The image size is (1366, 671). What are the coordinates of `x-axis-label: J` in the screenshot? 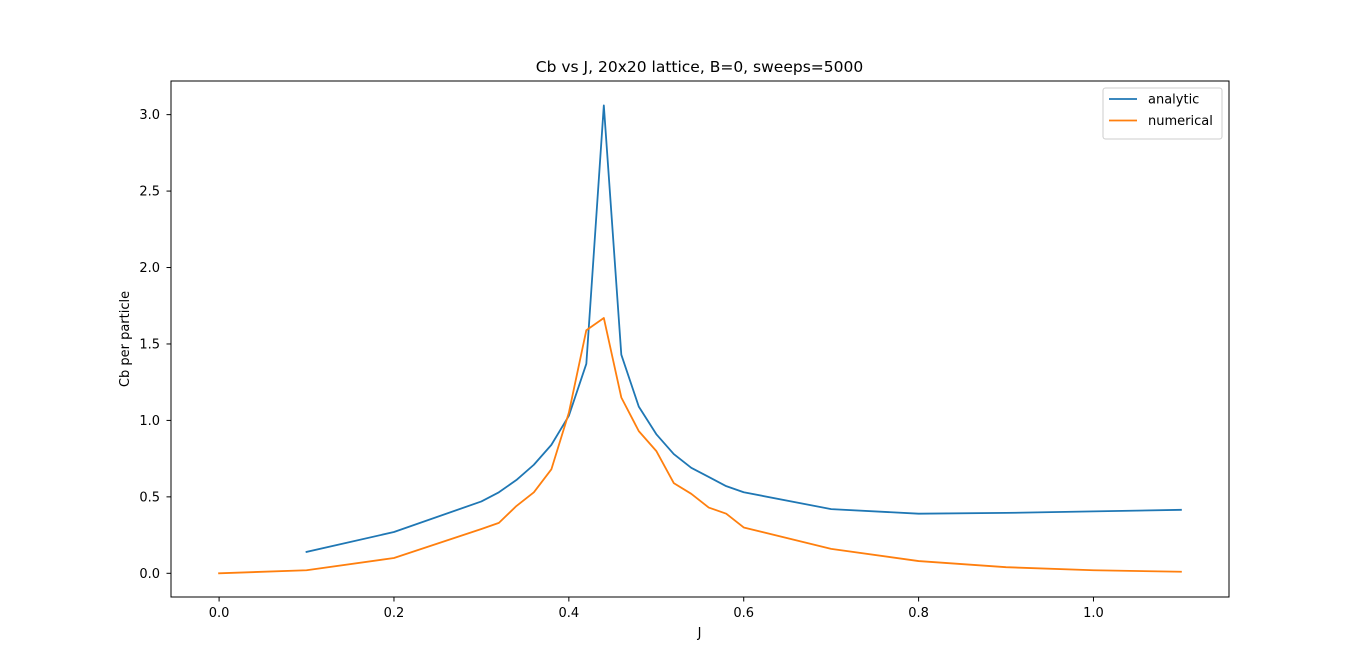 It's located at (699, 633).